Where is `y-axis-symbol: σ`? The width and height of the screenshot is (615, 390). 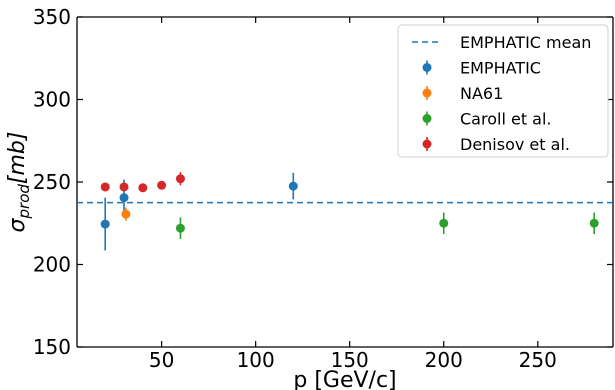 y-axis-symbol: σ is located at coordinates (17, 224).